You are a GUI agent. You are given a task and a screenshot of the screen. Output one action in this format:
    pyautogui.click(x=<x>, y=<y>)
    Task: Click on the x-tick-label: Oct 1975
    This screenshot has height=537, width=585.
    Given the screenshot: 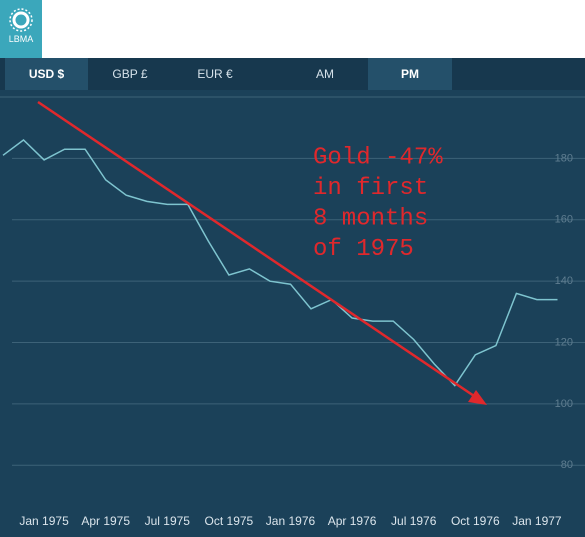 What is the action you would take?
    pyautogui.click(x=229, y=521)
    